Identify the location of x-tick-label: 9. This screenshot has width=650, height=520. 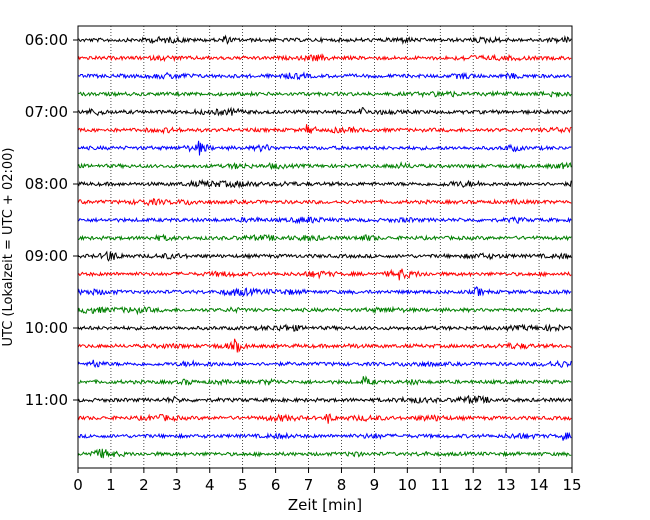
(375, 485).